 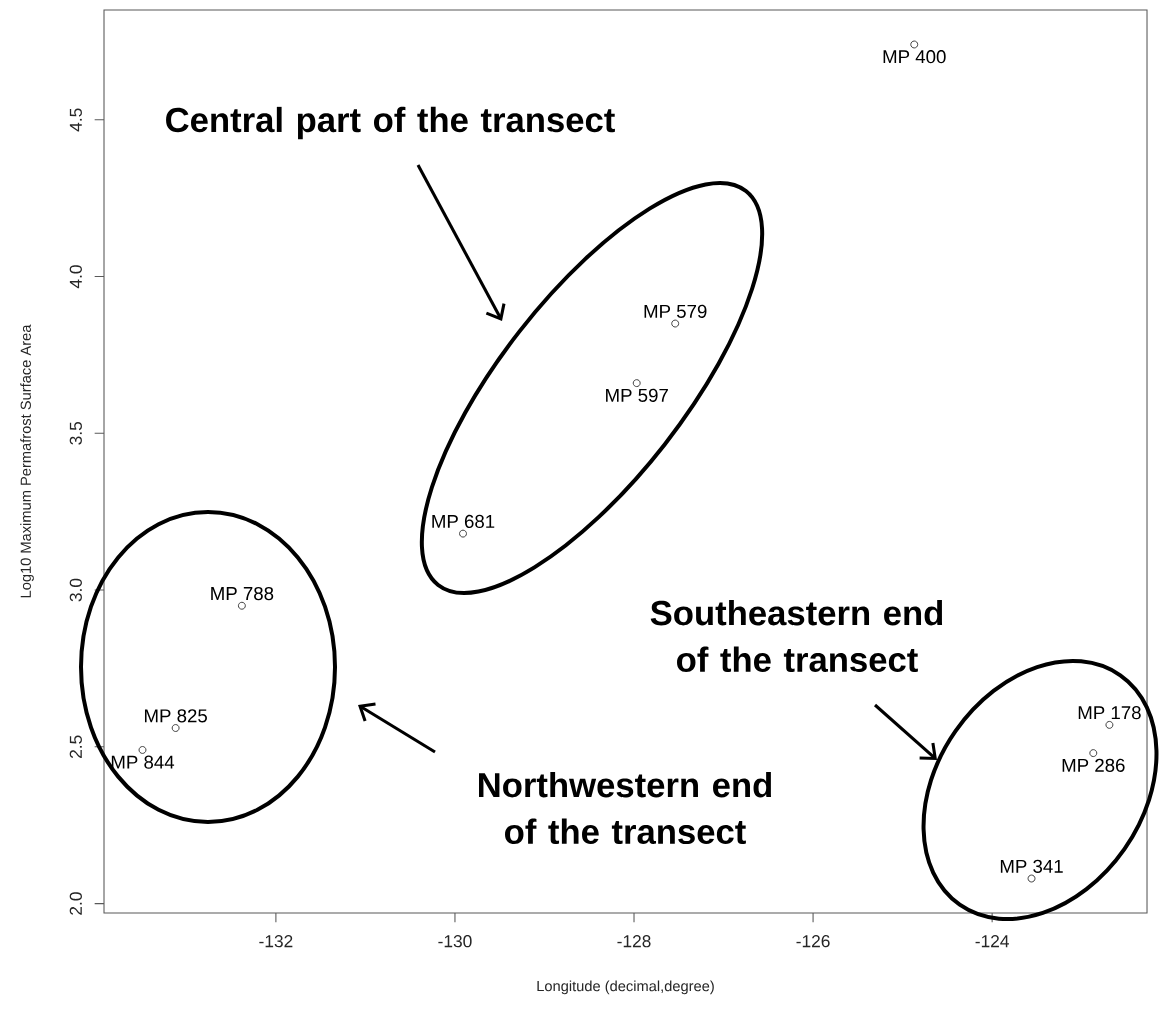 What do you see at coordinates (27, 461) in the screenshot?
I see `y-axis-title: Log10 Maximum Permafrost Surface Area` at bounding box center [27, 461].